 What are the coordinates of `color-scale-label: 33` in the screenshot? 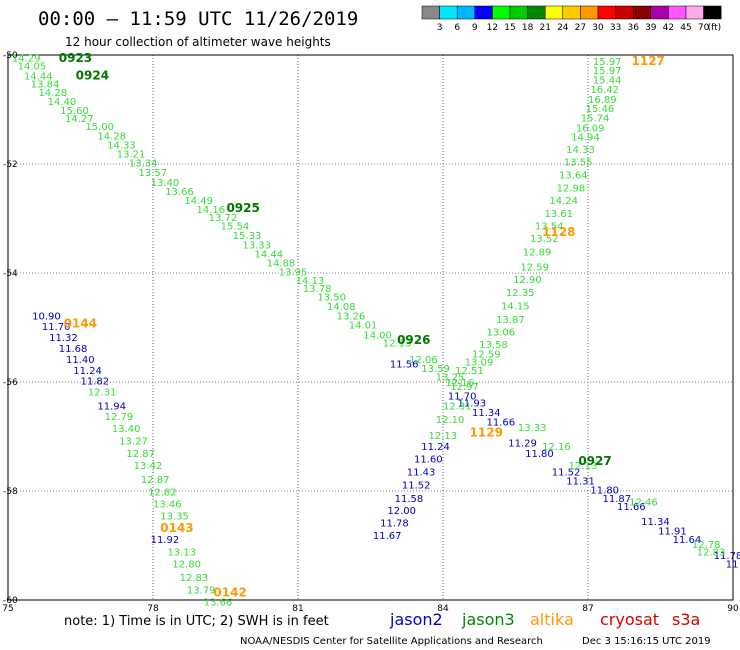 It's located at (615, 28).